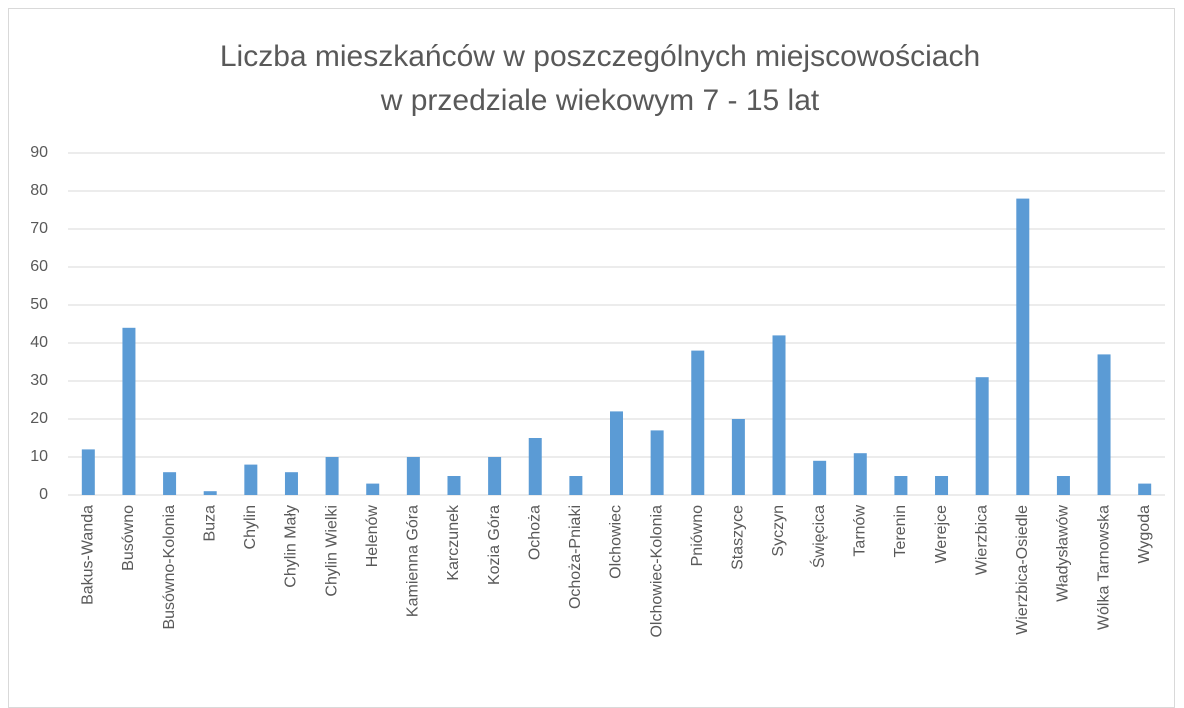 This screenshot has height=708, width=1184. I want to click on x-tick-label: Busówno-Kolonia, so click(169, 567).